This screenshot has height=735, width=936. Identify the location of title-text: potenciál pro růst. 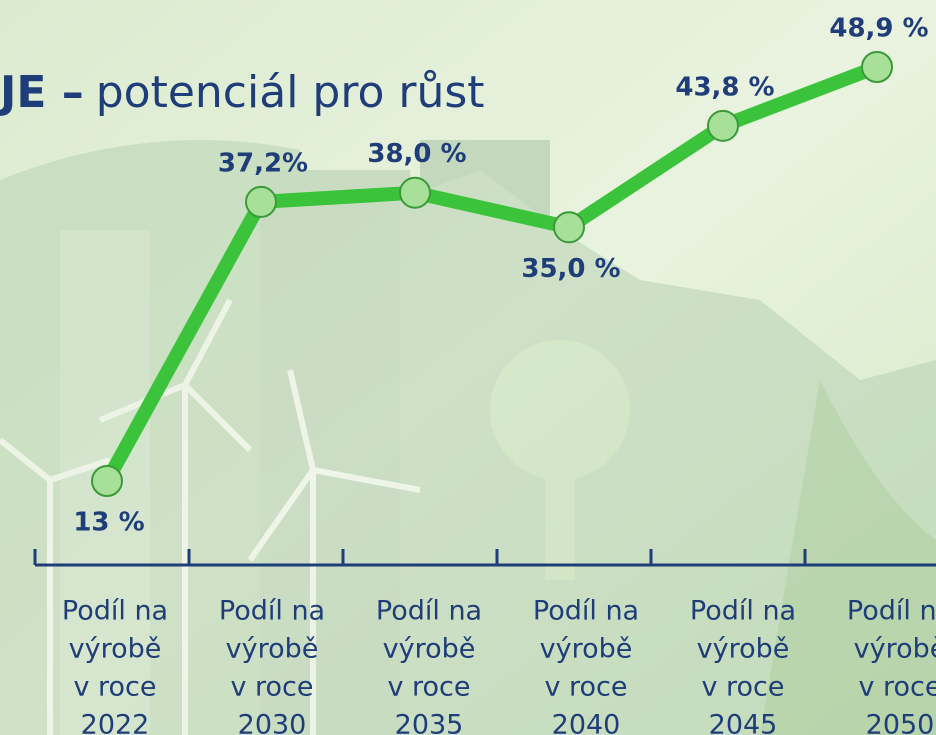
(290, 92).